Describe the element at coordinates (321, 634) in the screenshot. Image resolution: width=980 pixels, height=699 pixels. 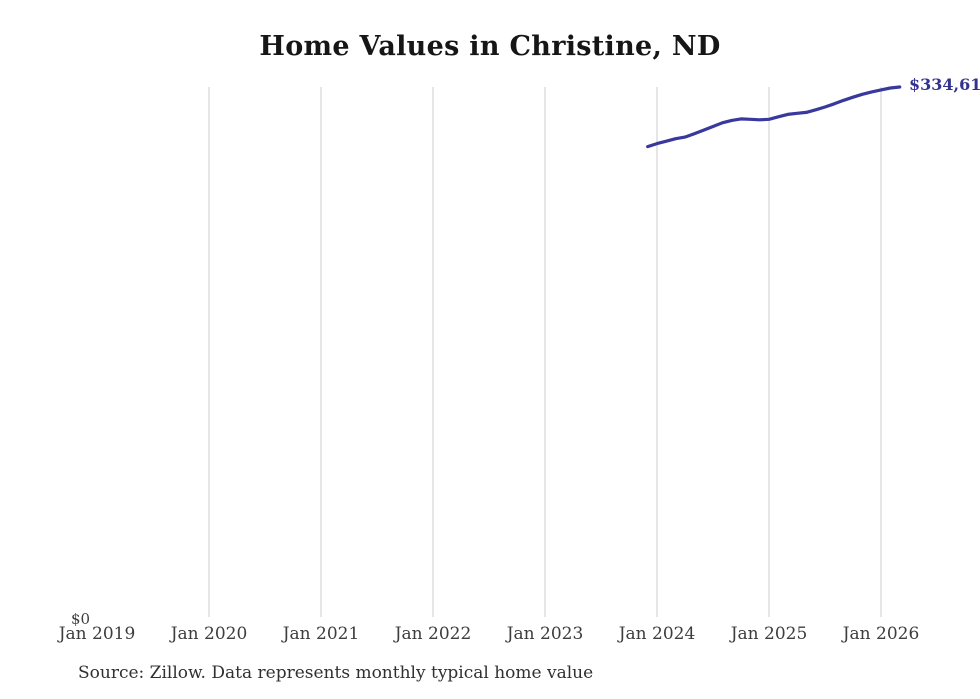
I see `x-axis-tick-label: Jan 2021` at that location.